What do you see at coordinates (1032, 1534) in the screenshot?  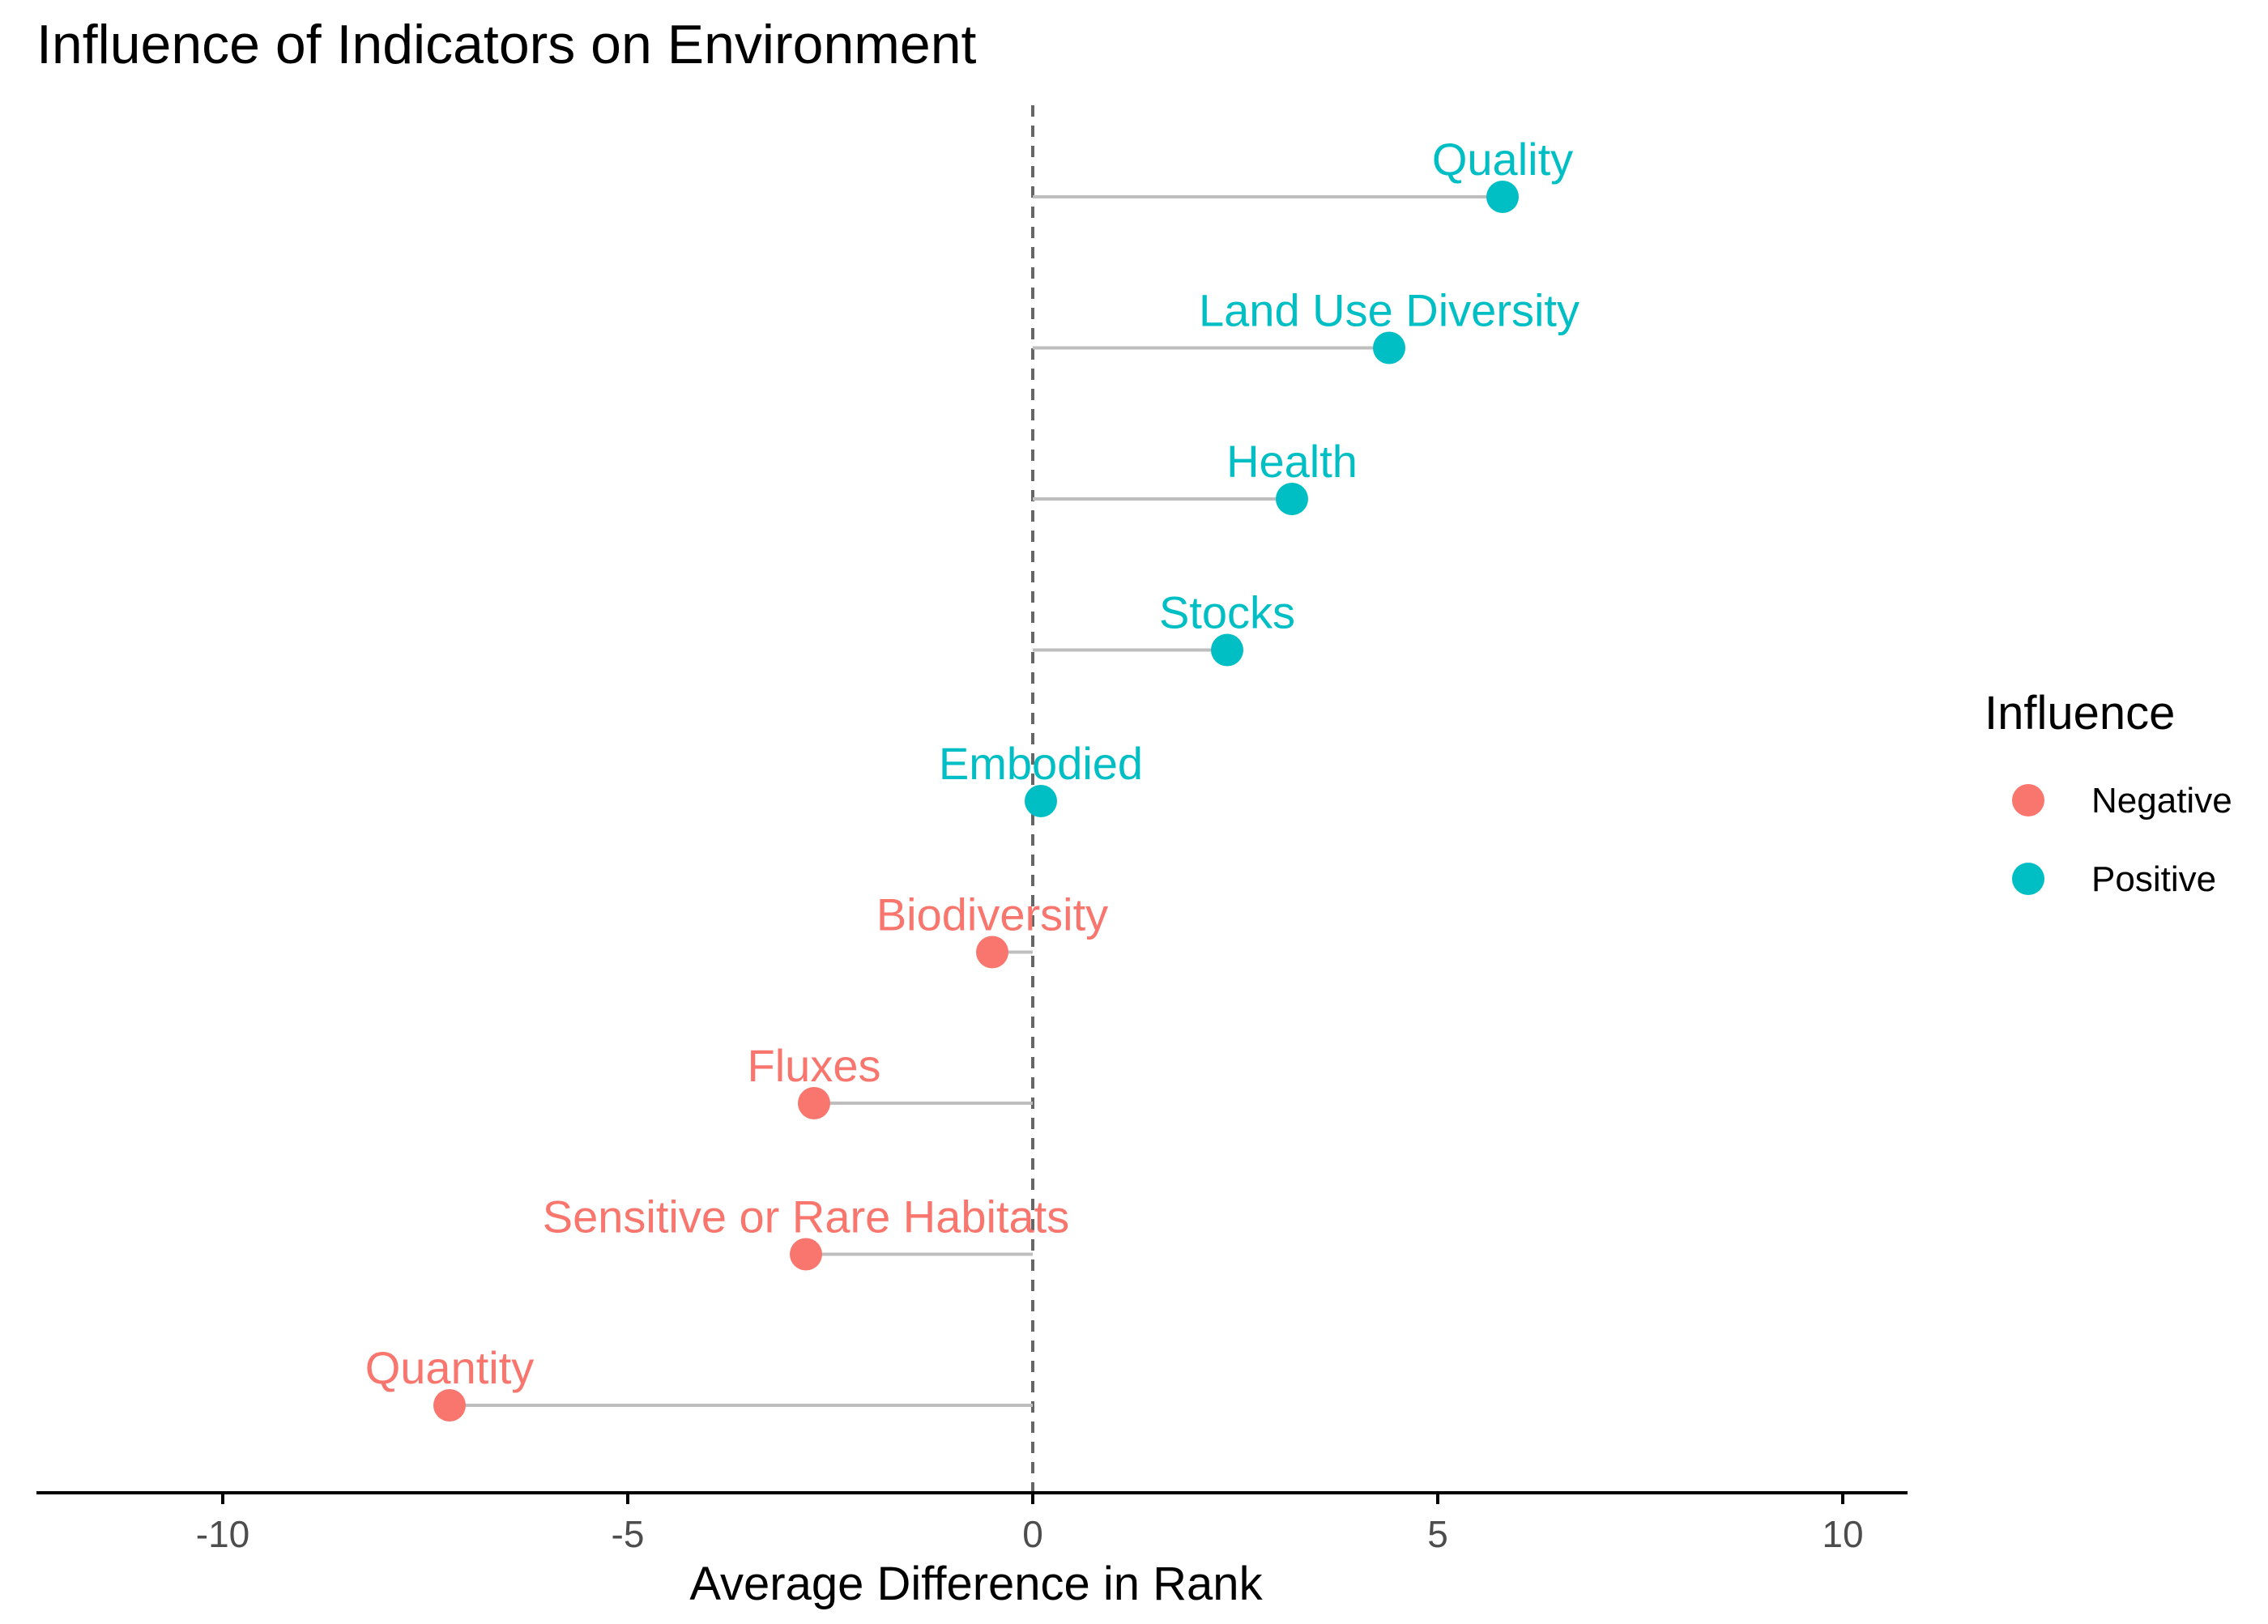 I see `x-tick-label: 0` at bounding box center [1032, 1534].